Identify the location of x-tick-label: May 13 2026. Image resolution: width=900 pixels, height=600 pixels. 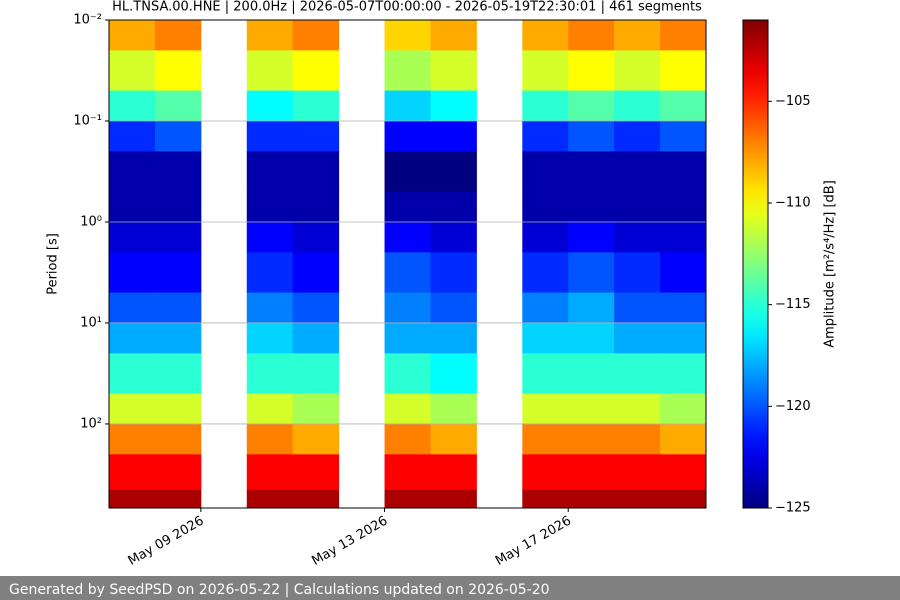
(349, 541).